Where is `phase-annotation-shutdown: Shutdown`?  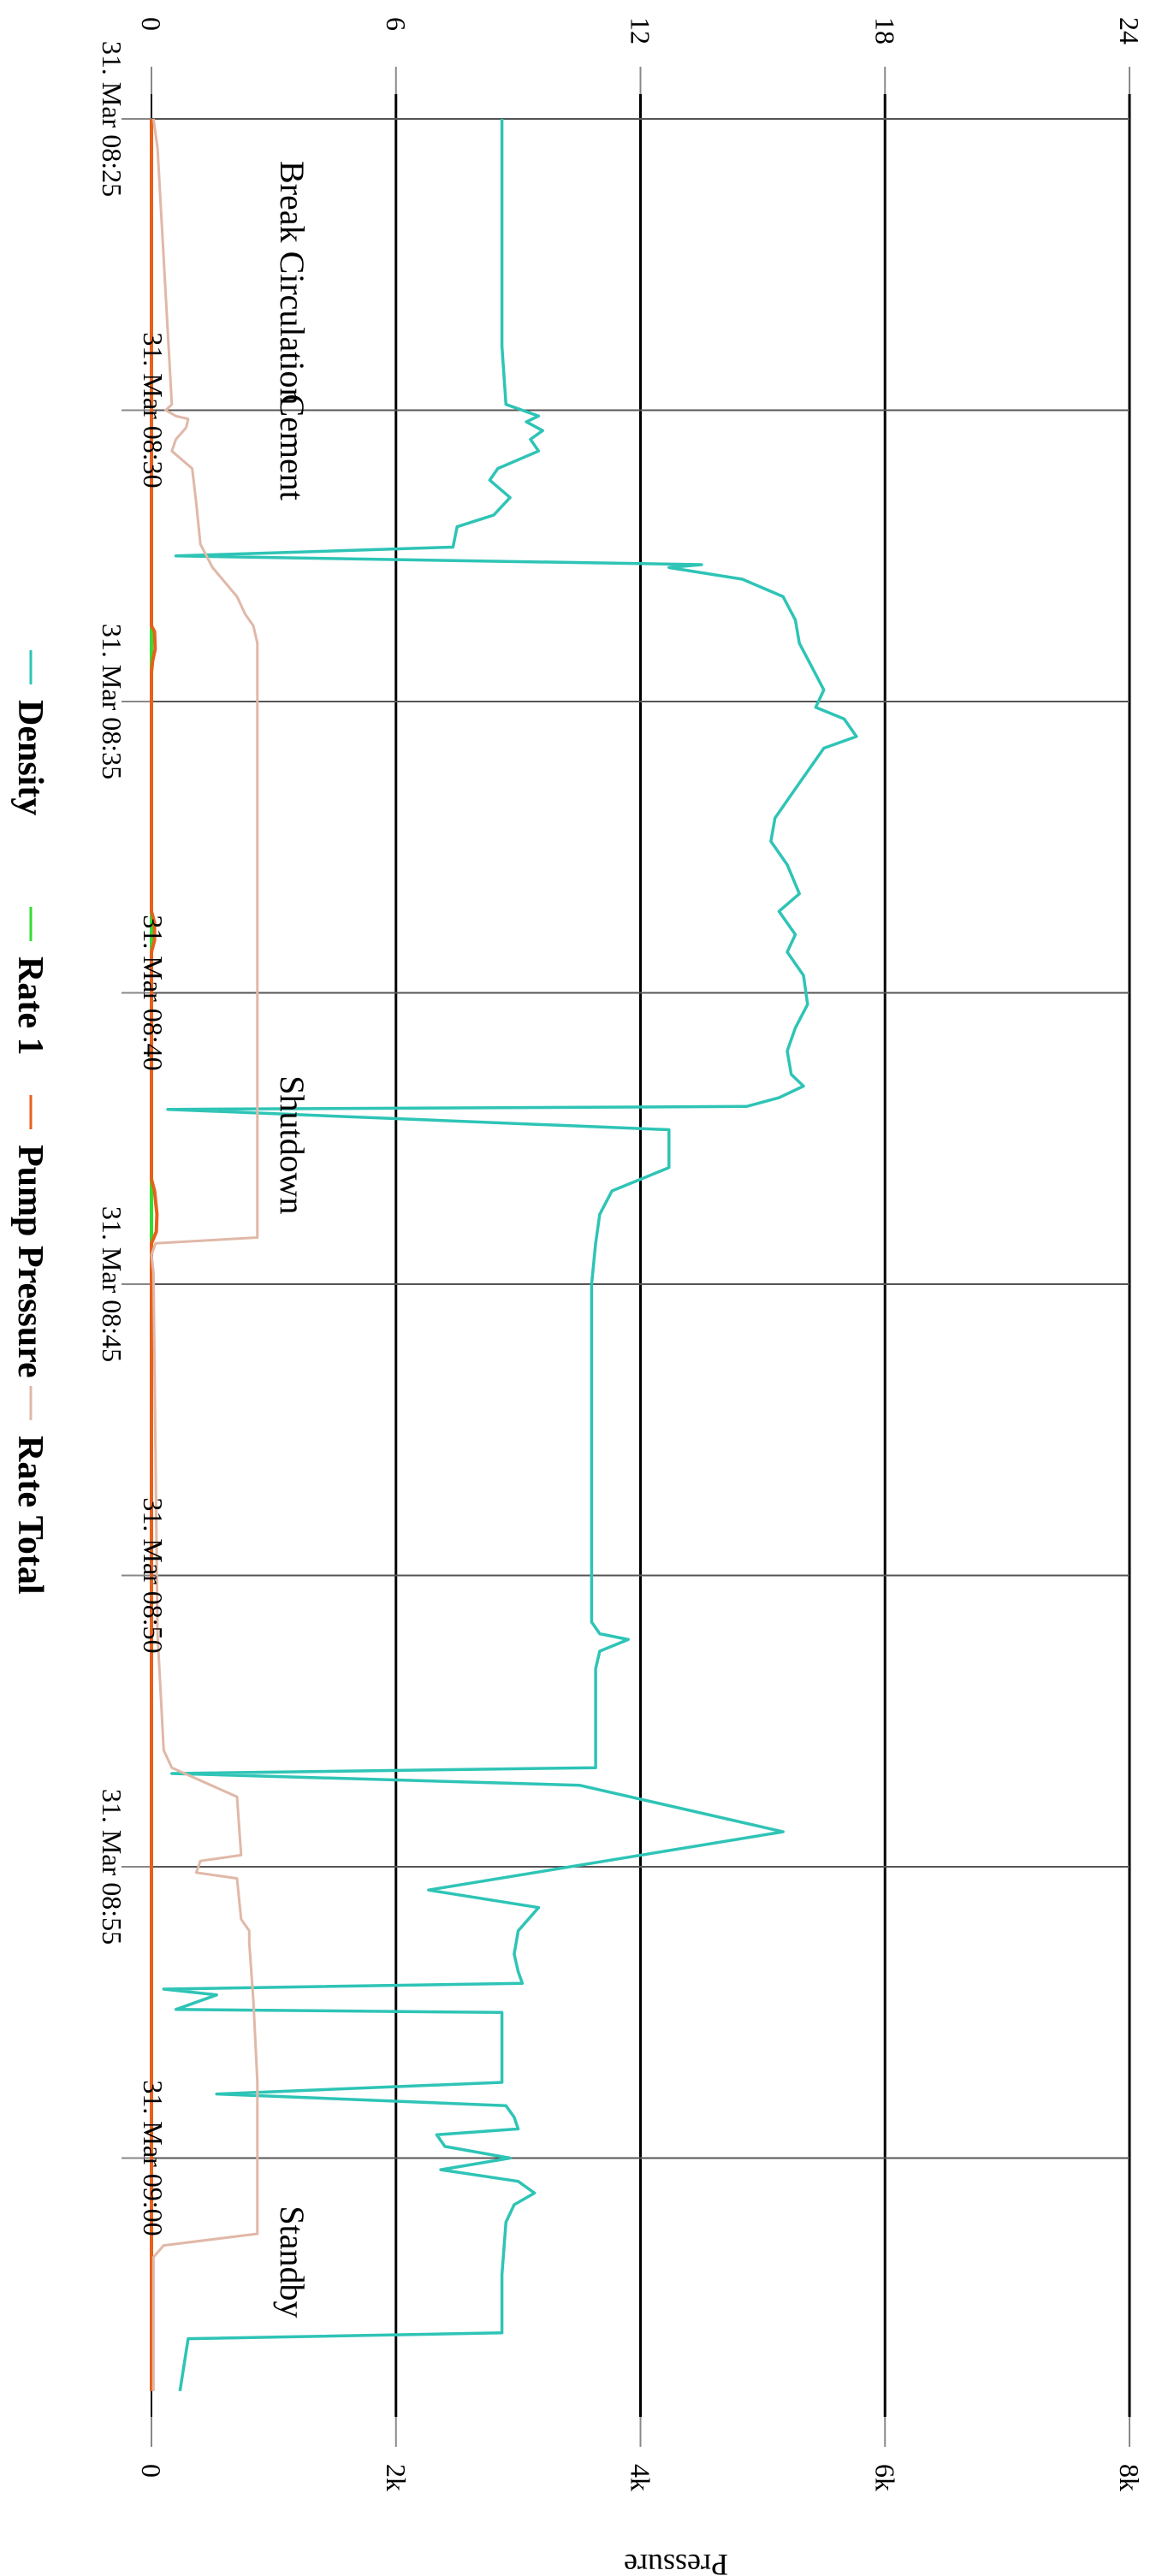
phase-annotation-shutdown: Shutdown is located at coordinates (292, 1144).